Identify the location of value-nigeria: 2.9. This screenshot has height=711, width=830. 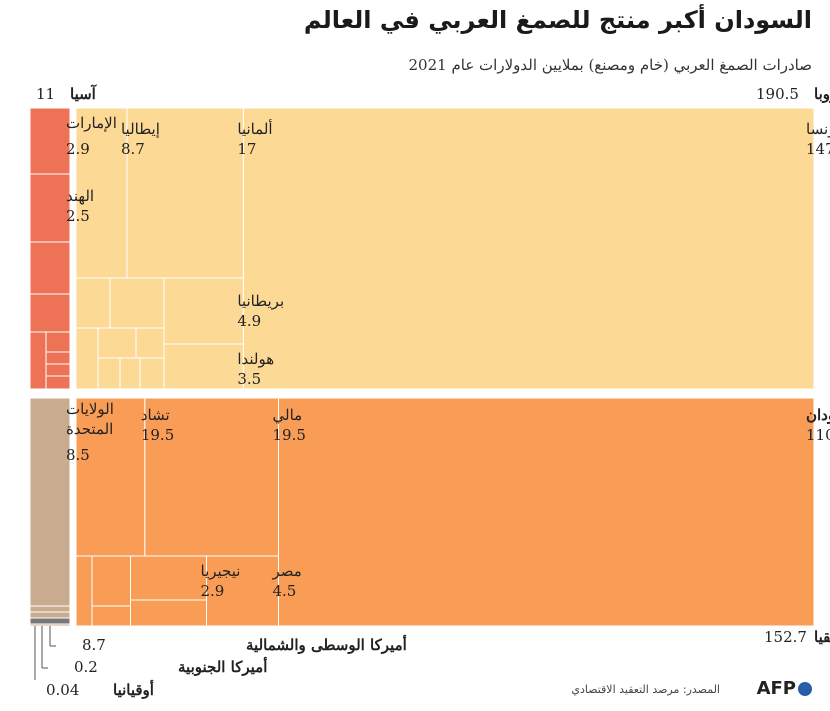
(213, 591).